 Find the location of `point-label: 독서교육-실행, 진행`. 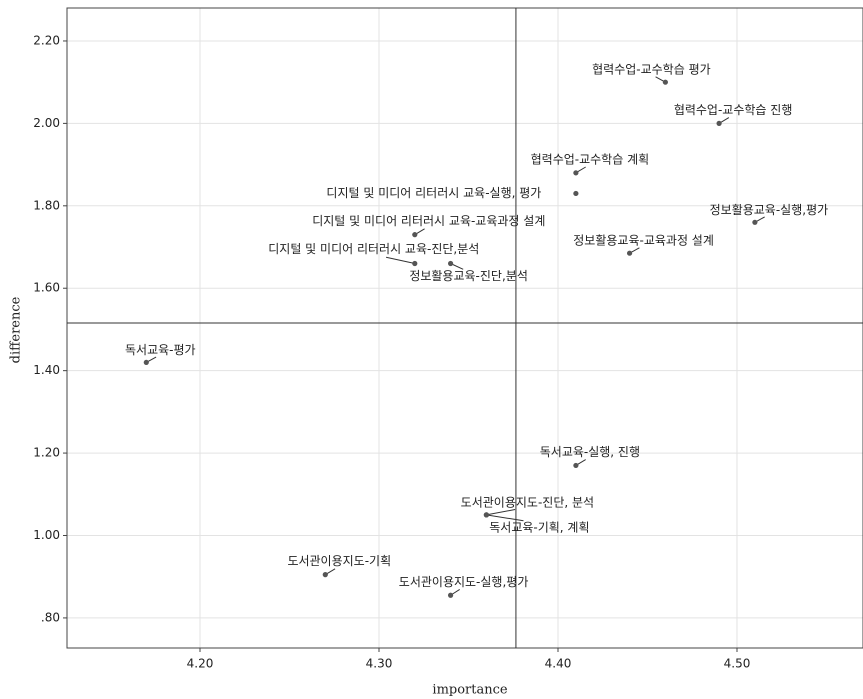

point-label: 독서교육-실행, 진행 is located at coordinates (590, 451).